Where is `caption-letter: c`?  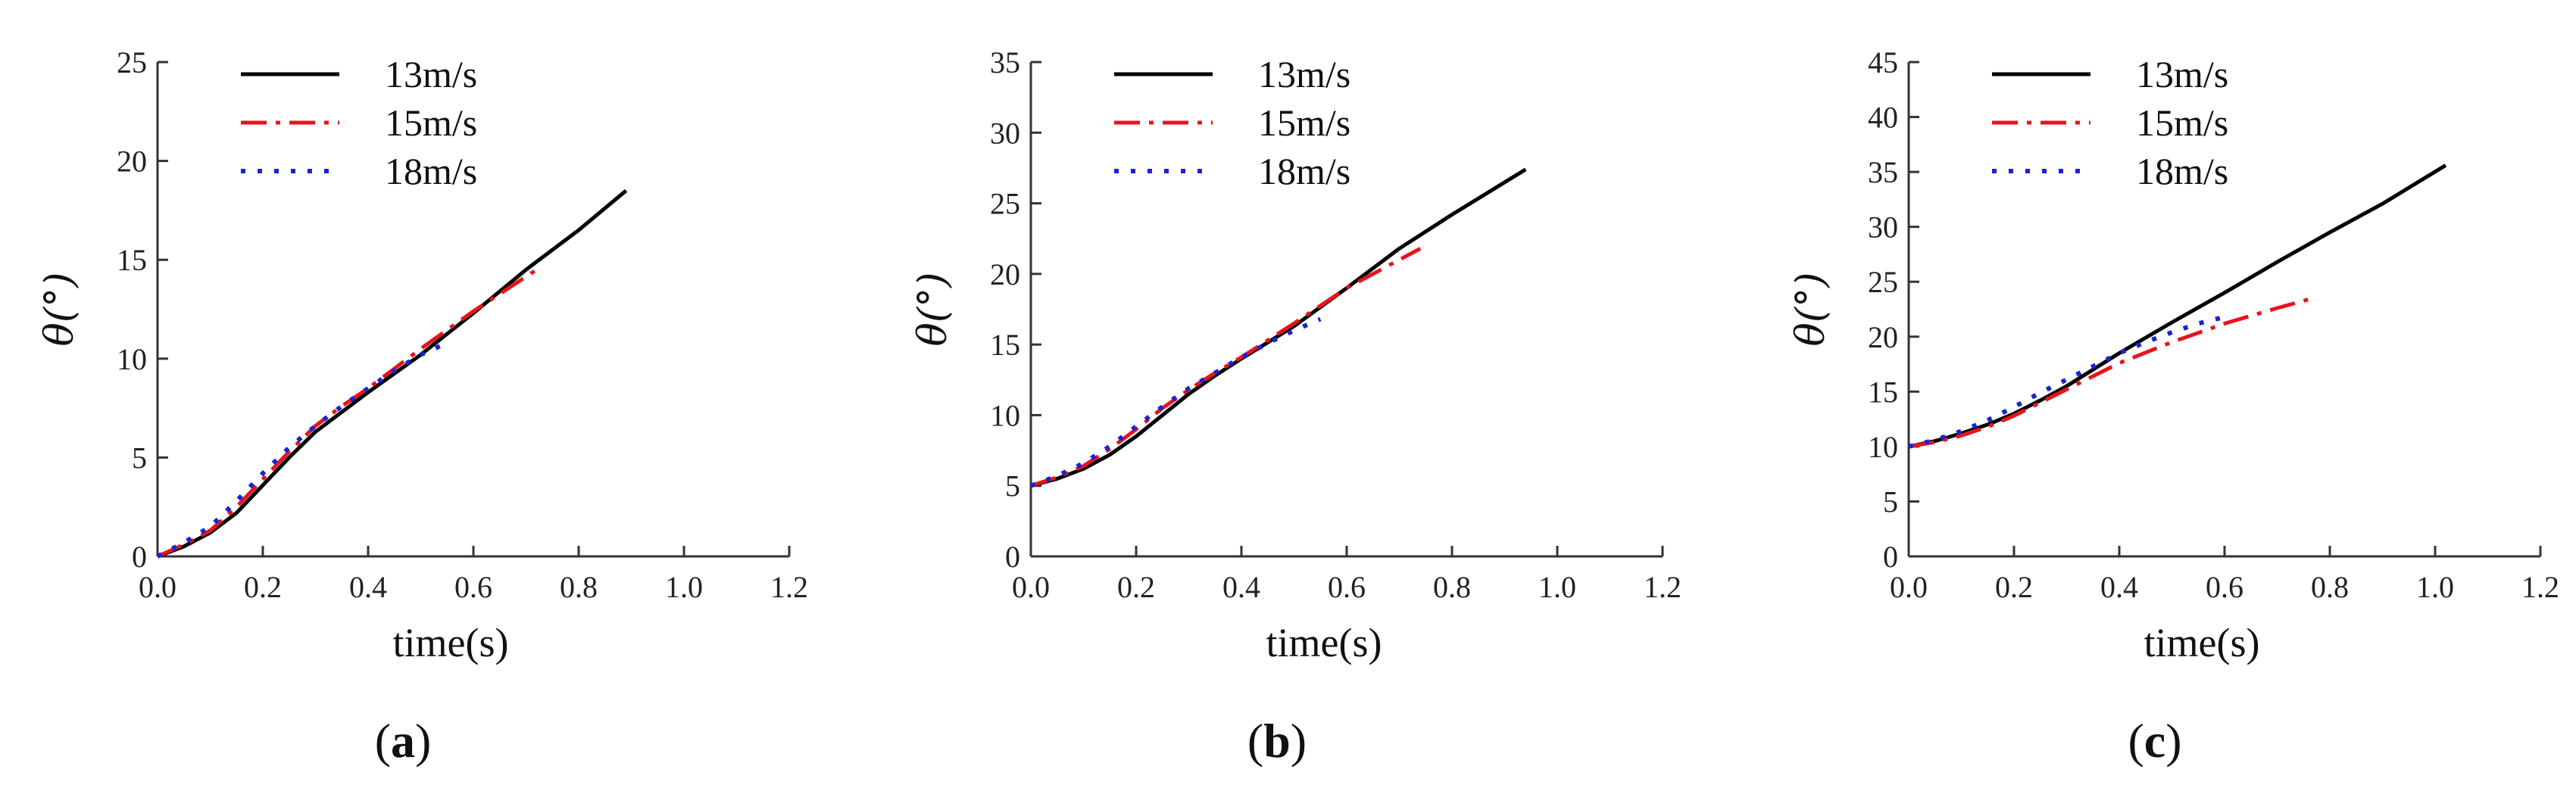
caption-letter: c is located at coordinates (2155, 741).